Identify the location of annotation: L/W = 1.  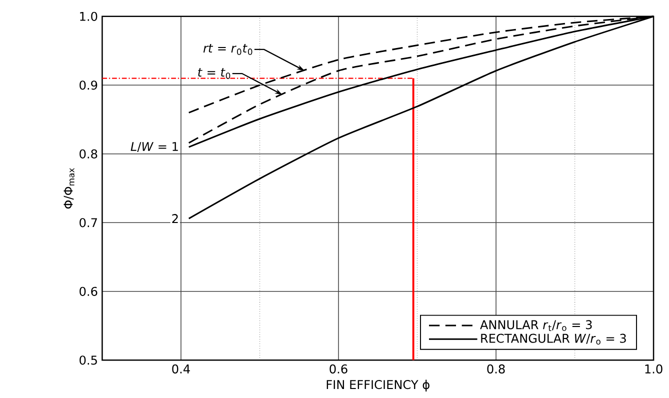
(154, 147).